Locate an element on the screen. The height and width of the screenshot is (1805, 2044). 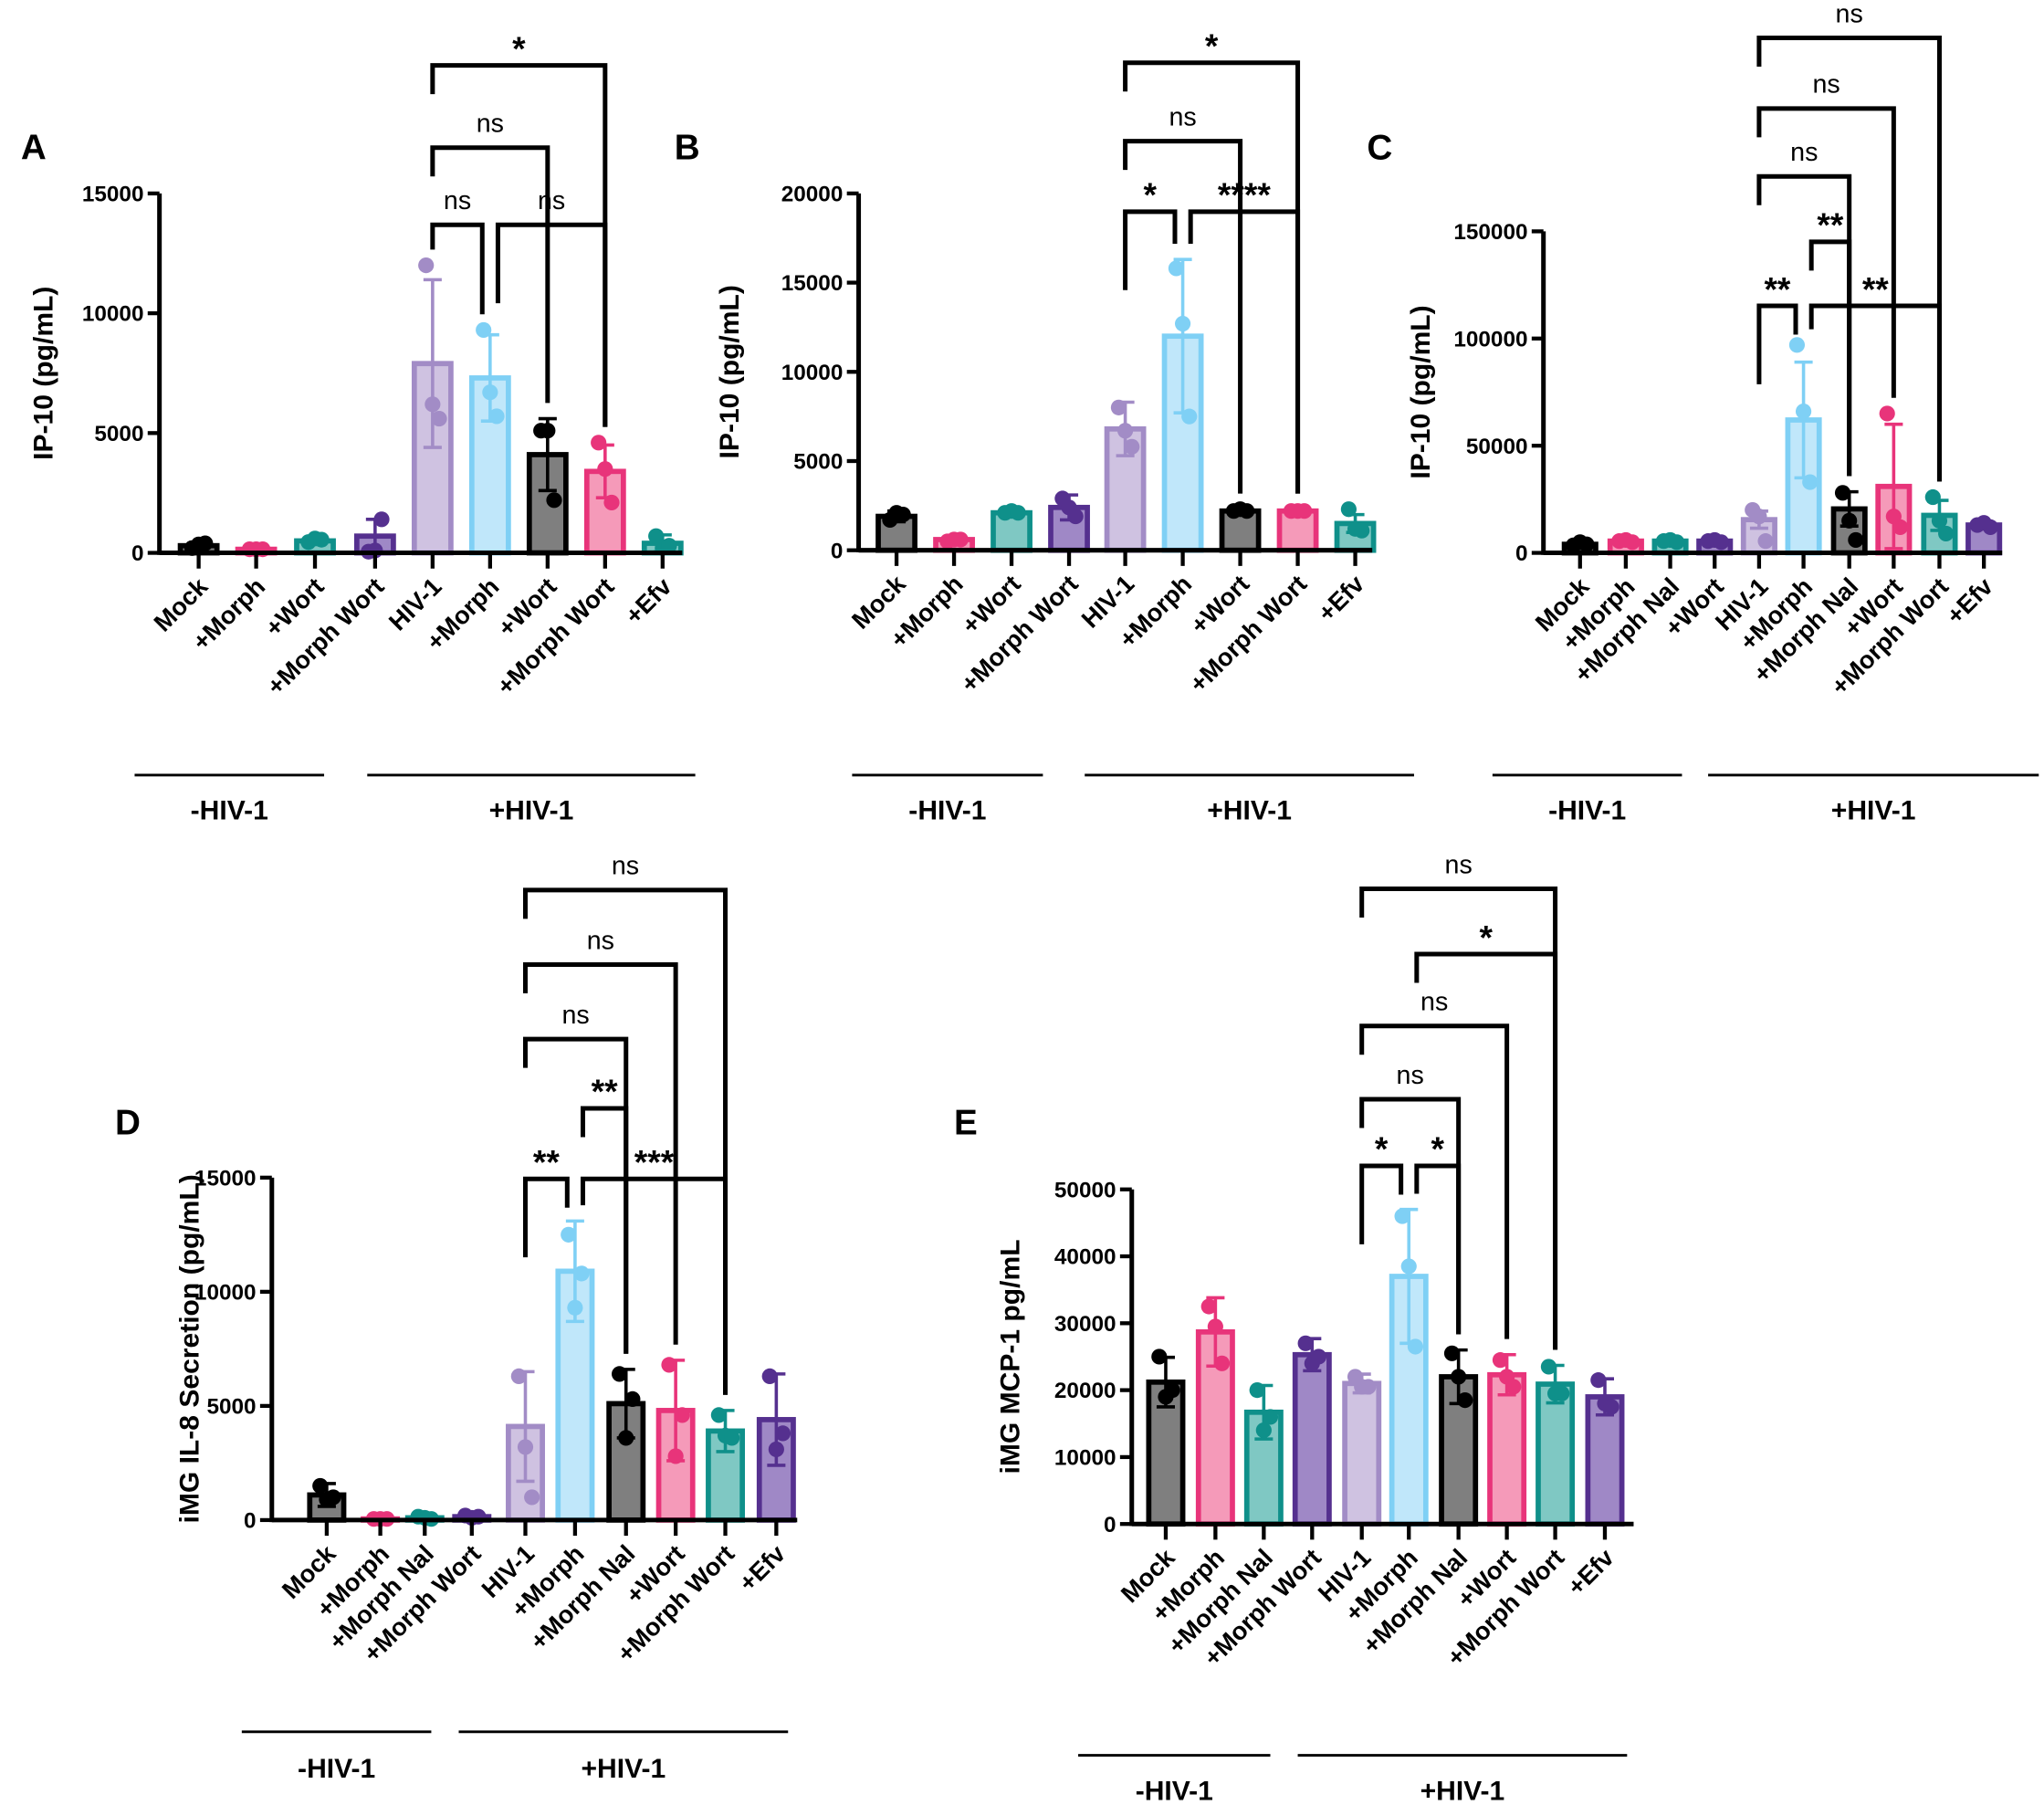
significance-label: * is located at coordinates (1437, 1148).